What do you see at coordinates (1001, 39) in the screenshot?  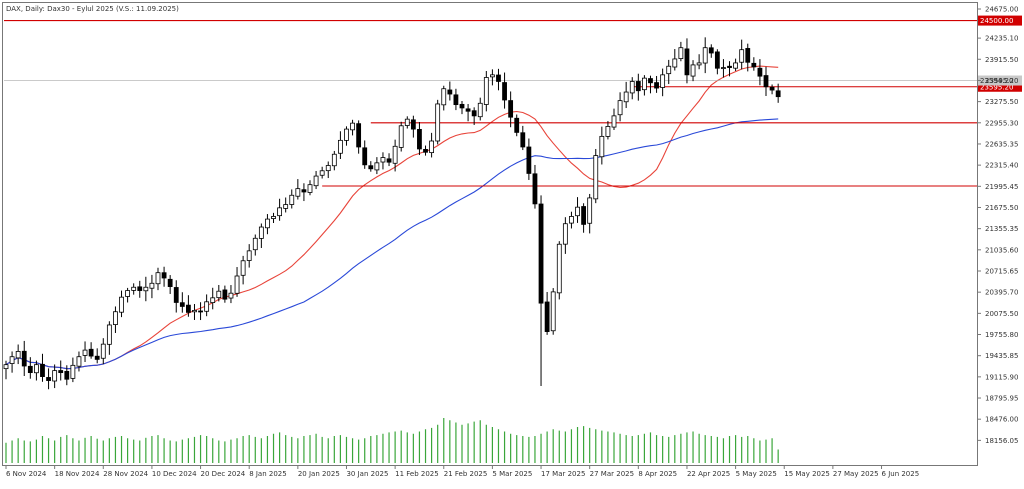 I see `y-tick-label: 24235.10` at bounding box center [1001, 39].